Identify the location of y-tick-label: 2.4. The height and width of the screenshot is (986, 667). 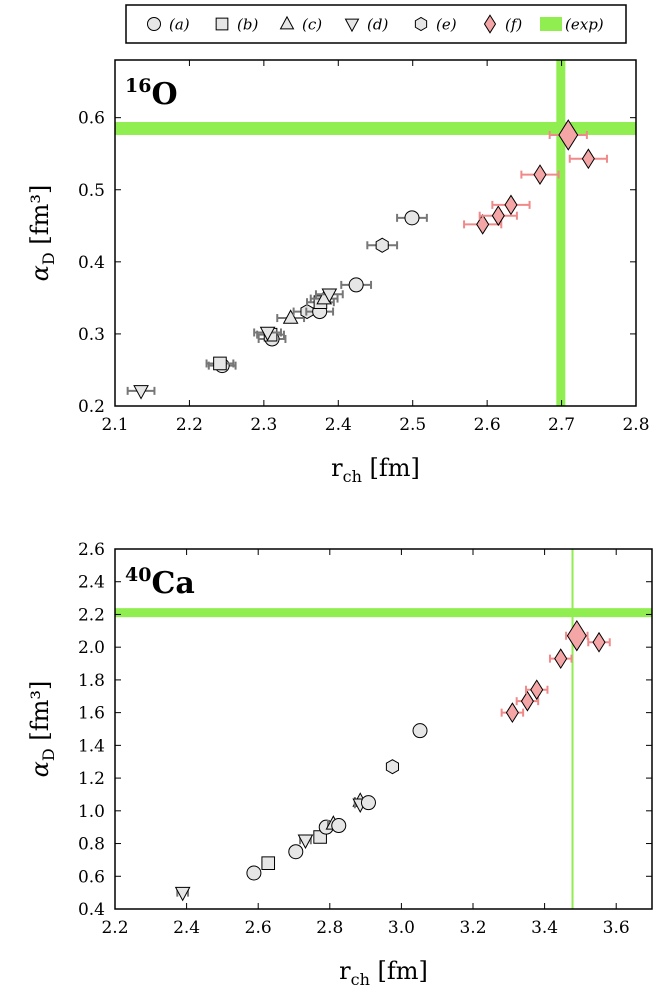
(91, 583).